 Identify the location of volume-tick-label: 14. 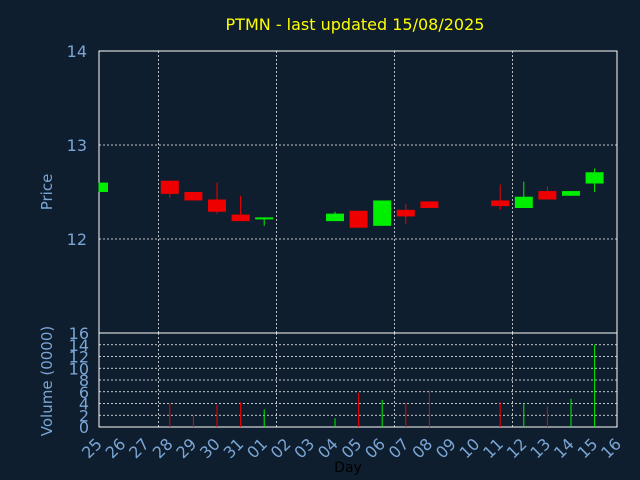
(79, 345).